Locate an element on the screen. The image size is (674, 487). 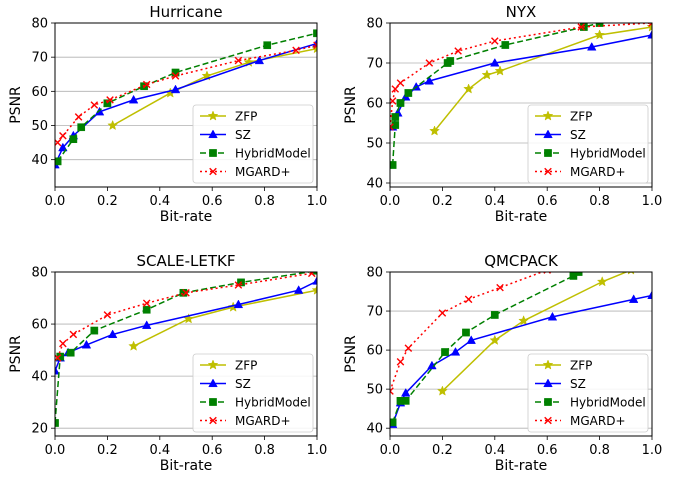
series-line-mgard- is located at coordinates (184, 315).